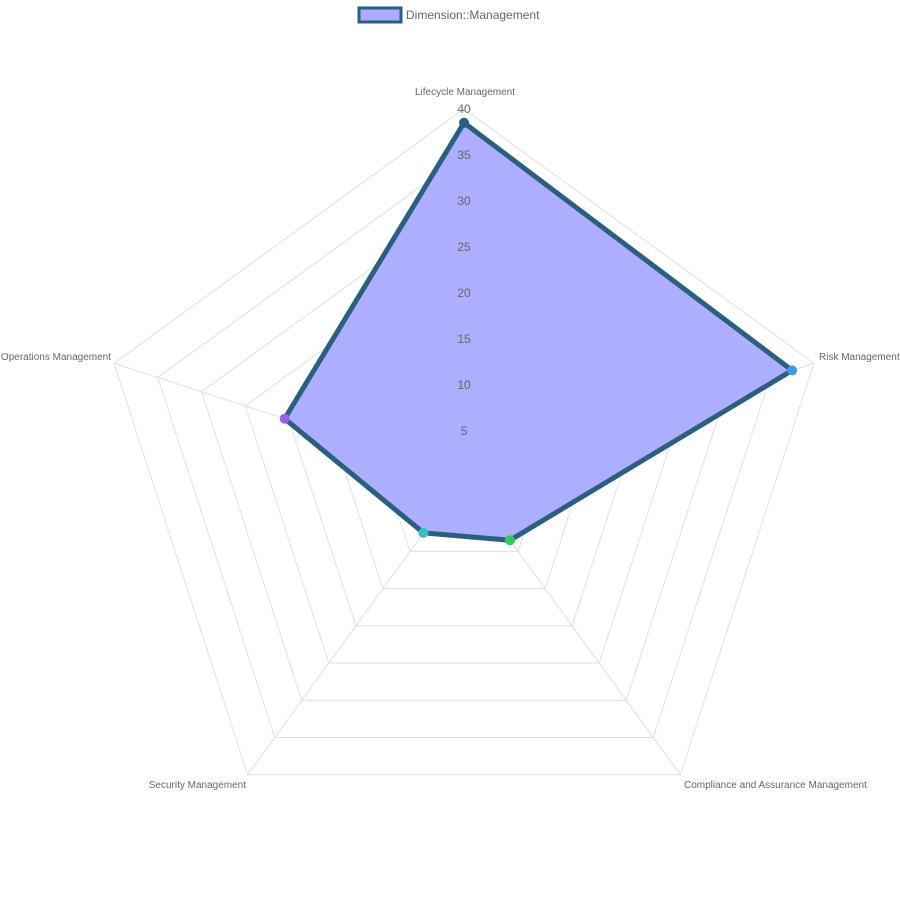 Image resolution: width=900 pixels, height=900 pixels. I want to click on tick-label: 30, so click(464, 201).